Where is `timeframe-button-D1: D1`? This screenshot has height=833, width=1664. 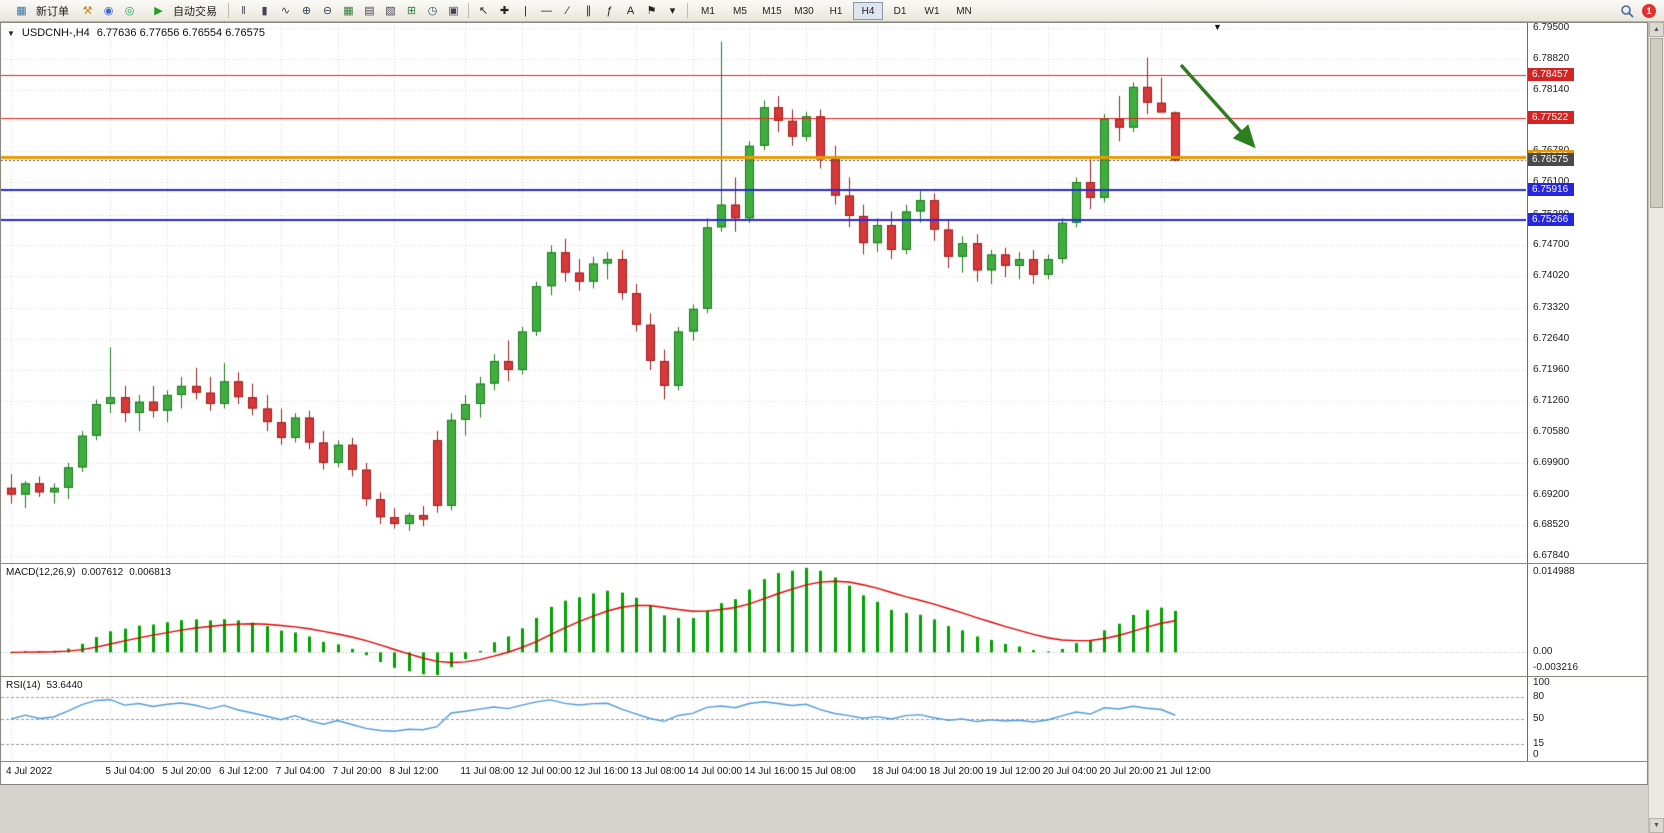 timeframe-button-D1: D1 is located at coordinates (900, 11).